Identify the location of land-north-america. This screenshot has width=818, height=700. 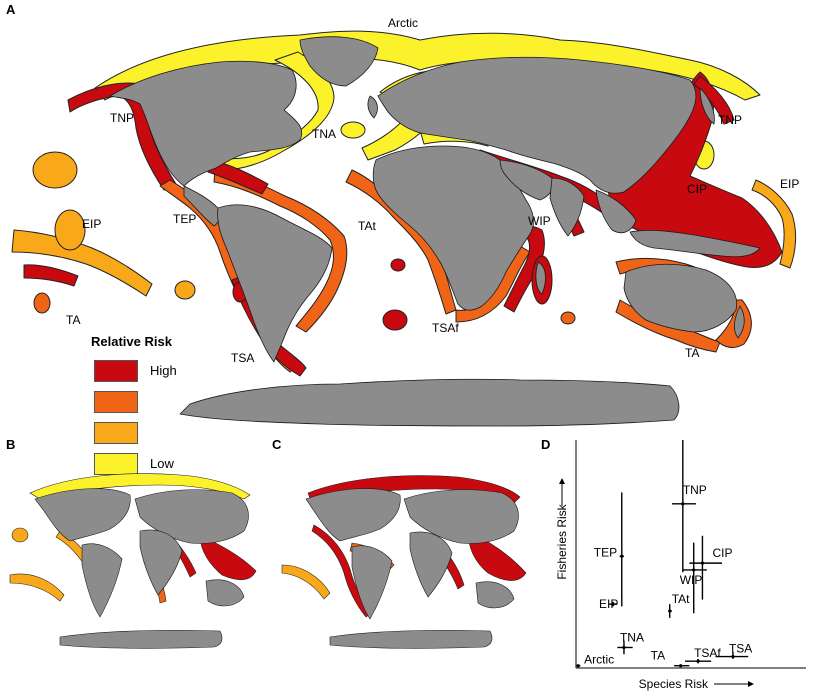
(206, 123).